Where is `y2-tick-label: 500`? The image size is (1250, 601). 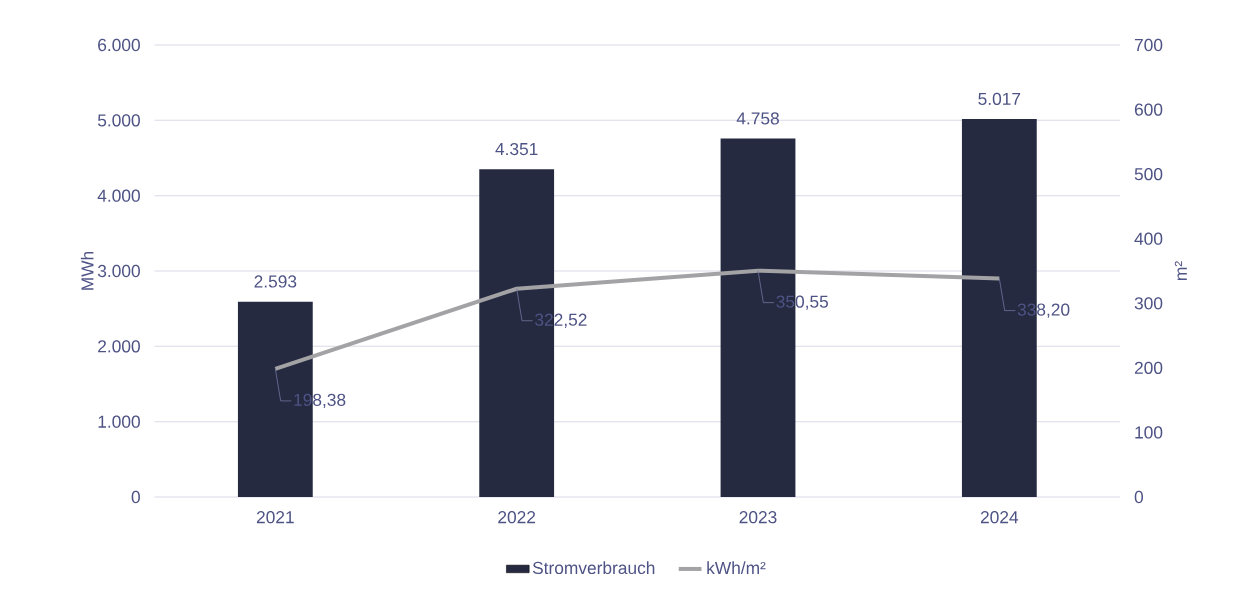 y2-tick-label: 500 is located at coordinates (1148, 174).